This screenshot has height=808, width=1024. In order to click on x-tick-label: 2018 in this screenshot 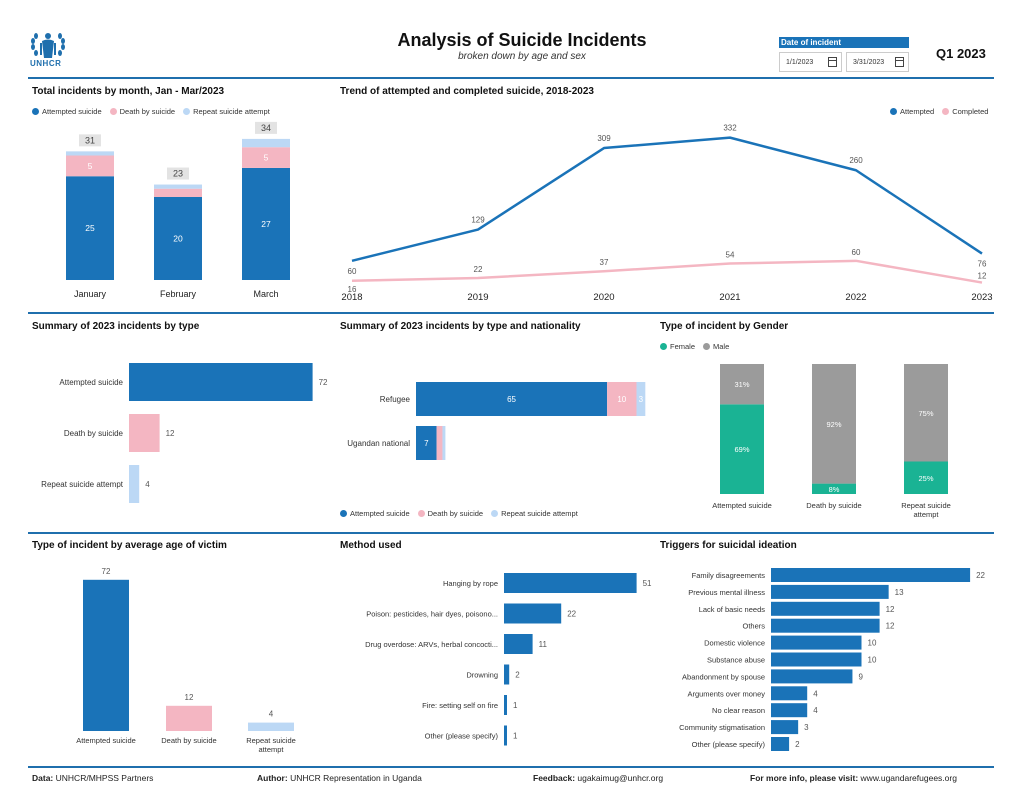, I will do `click(351, 297)`.